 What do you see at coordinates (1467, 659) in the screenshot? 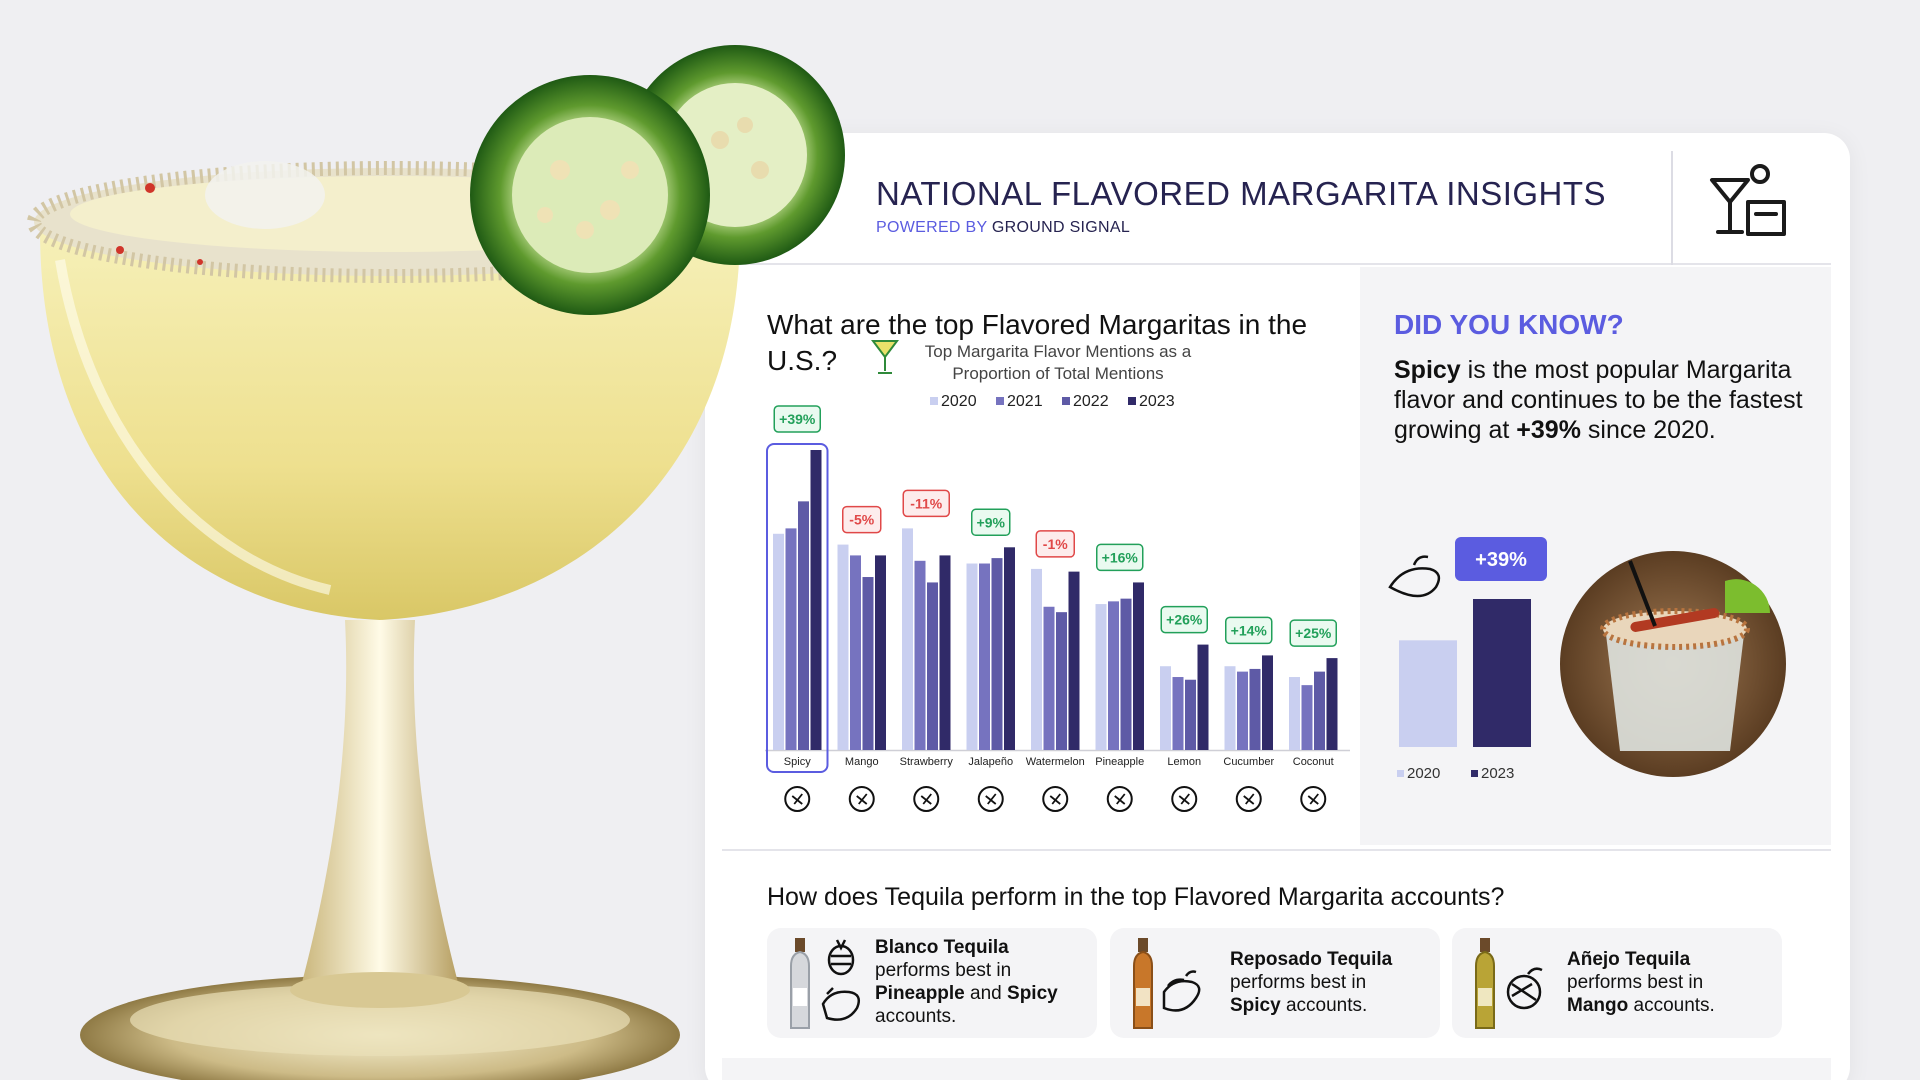
I see `spicy-growth-chart: 2020 2023 +39%` at bounding box center [1467, 659].